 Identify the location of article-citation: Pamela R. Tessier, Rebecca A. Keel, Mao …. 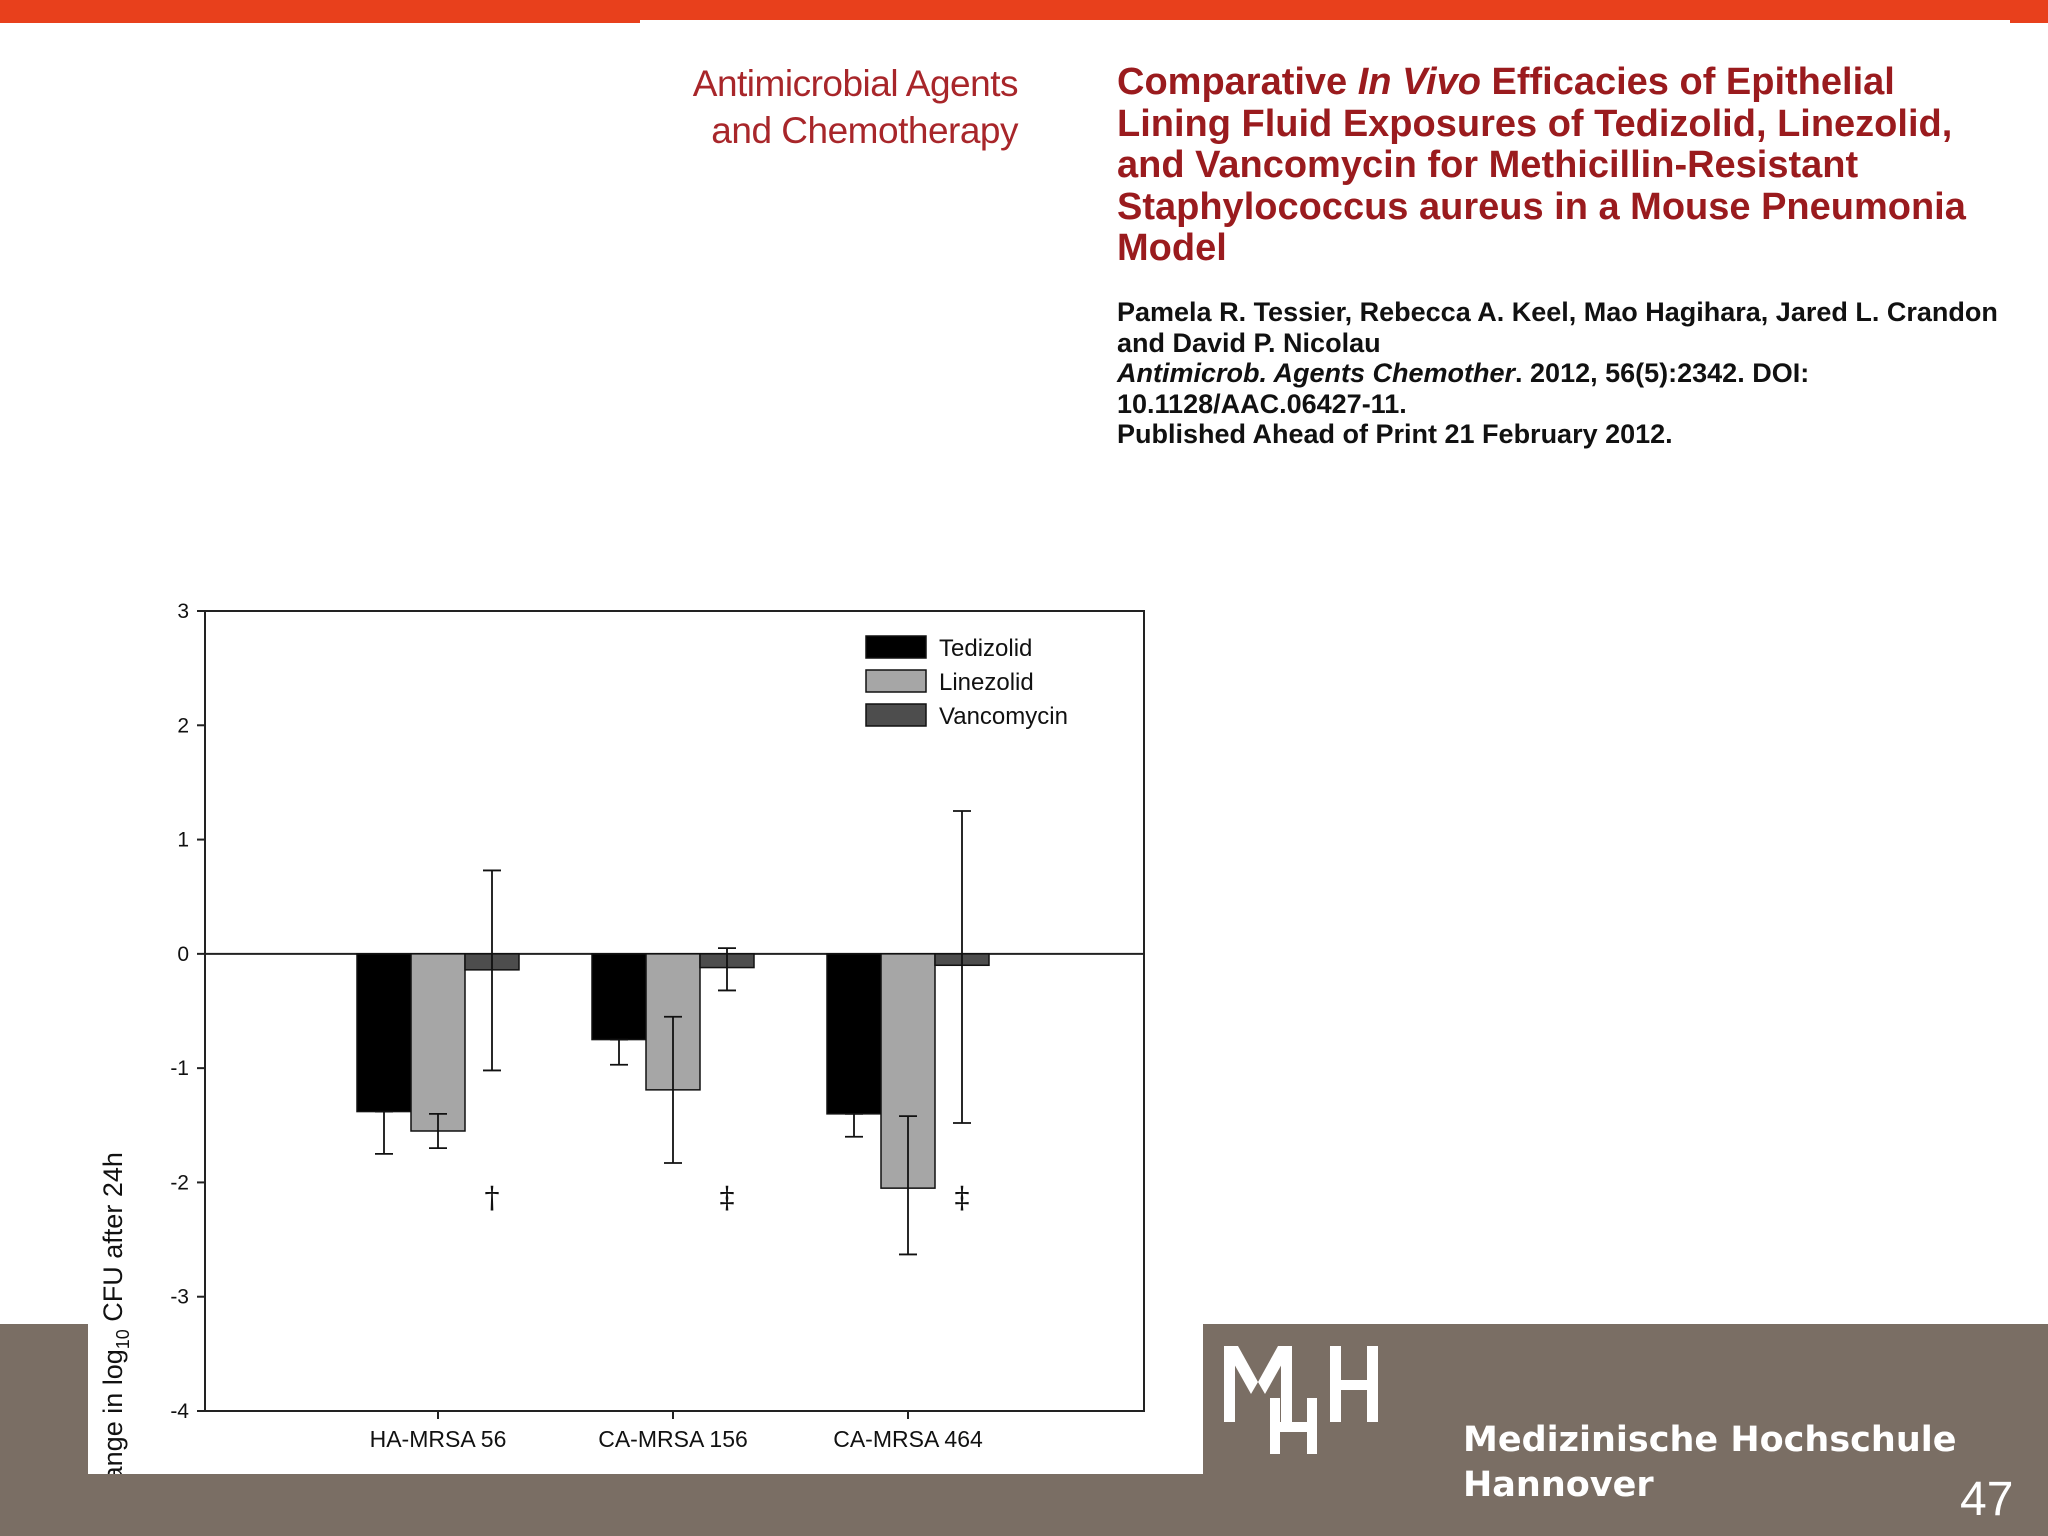
(1567, 373).